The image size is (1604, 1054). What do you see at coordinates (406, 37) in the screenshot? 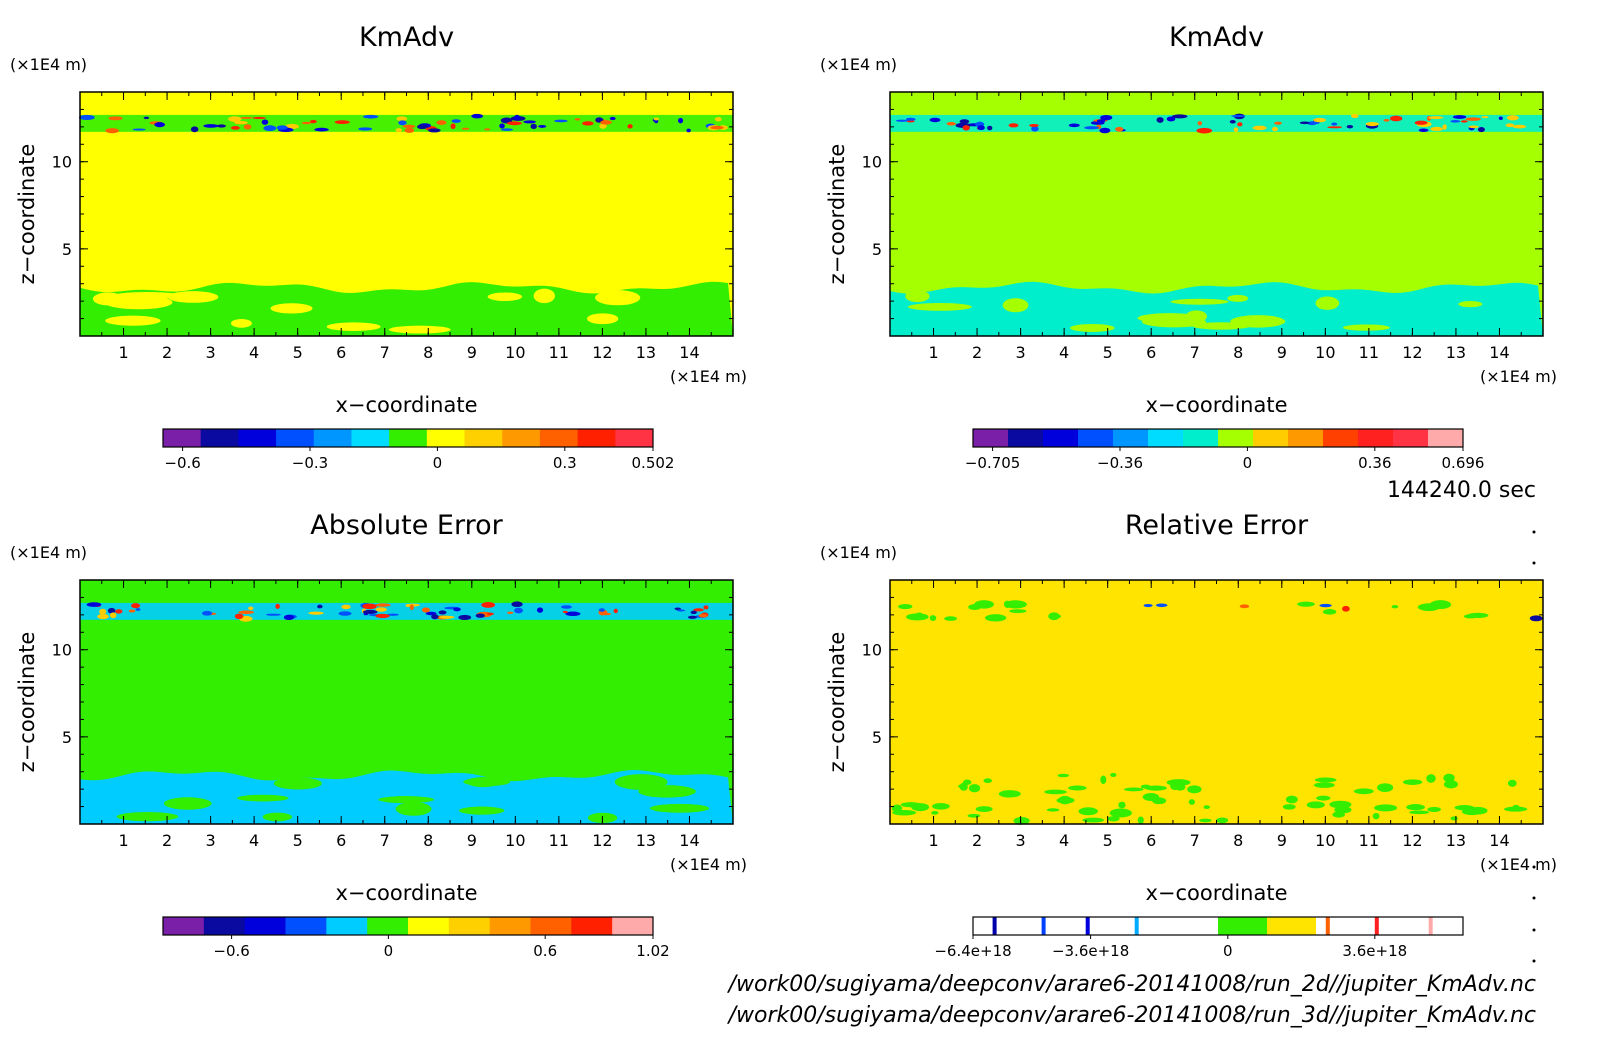
I see `chart-title: KmAdv` at bounding box center [406, 37].